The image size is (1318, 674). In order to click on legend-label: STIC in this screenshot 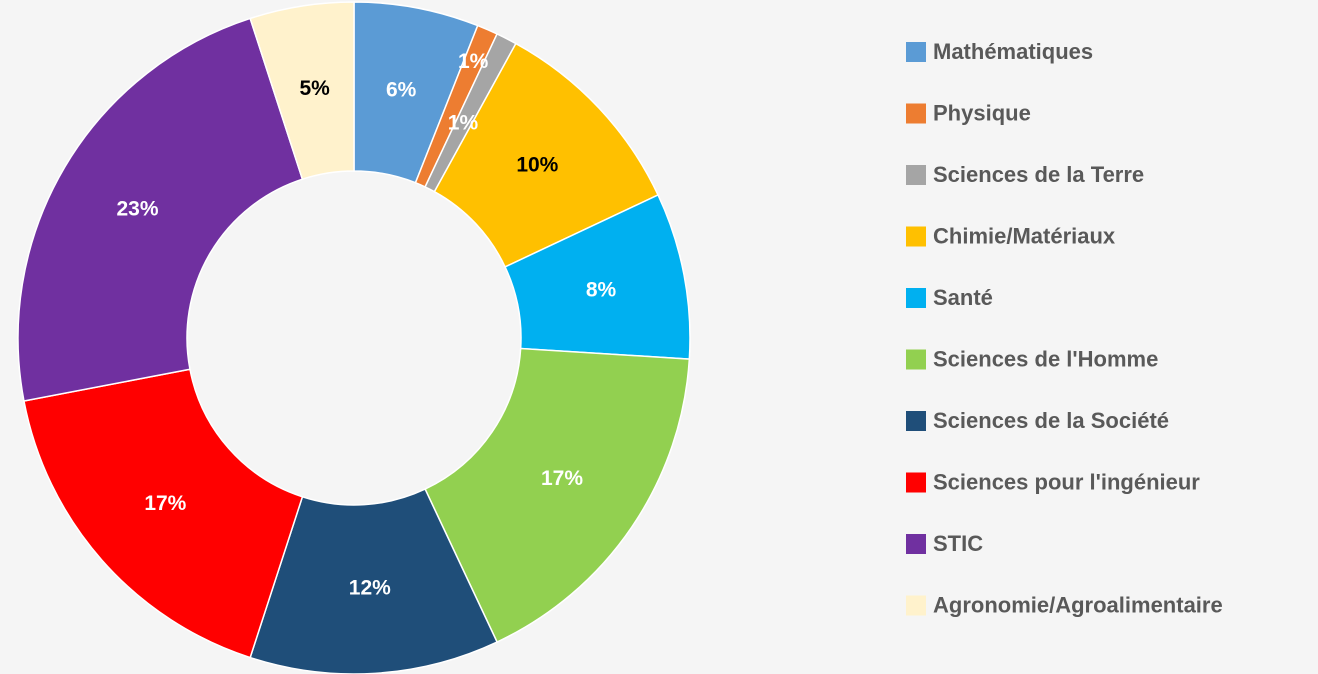, I will do `click(958, 543)`.